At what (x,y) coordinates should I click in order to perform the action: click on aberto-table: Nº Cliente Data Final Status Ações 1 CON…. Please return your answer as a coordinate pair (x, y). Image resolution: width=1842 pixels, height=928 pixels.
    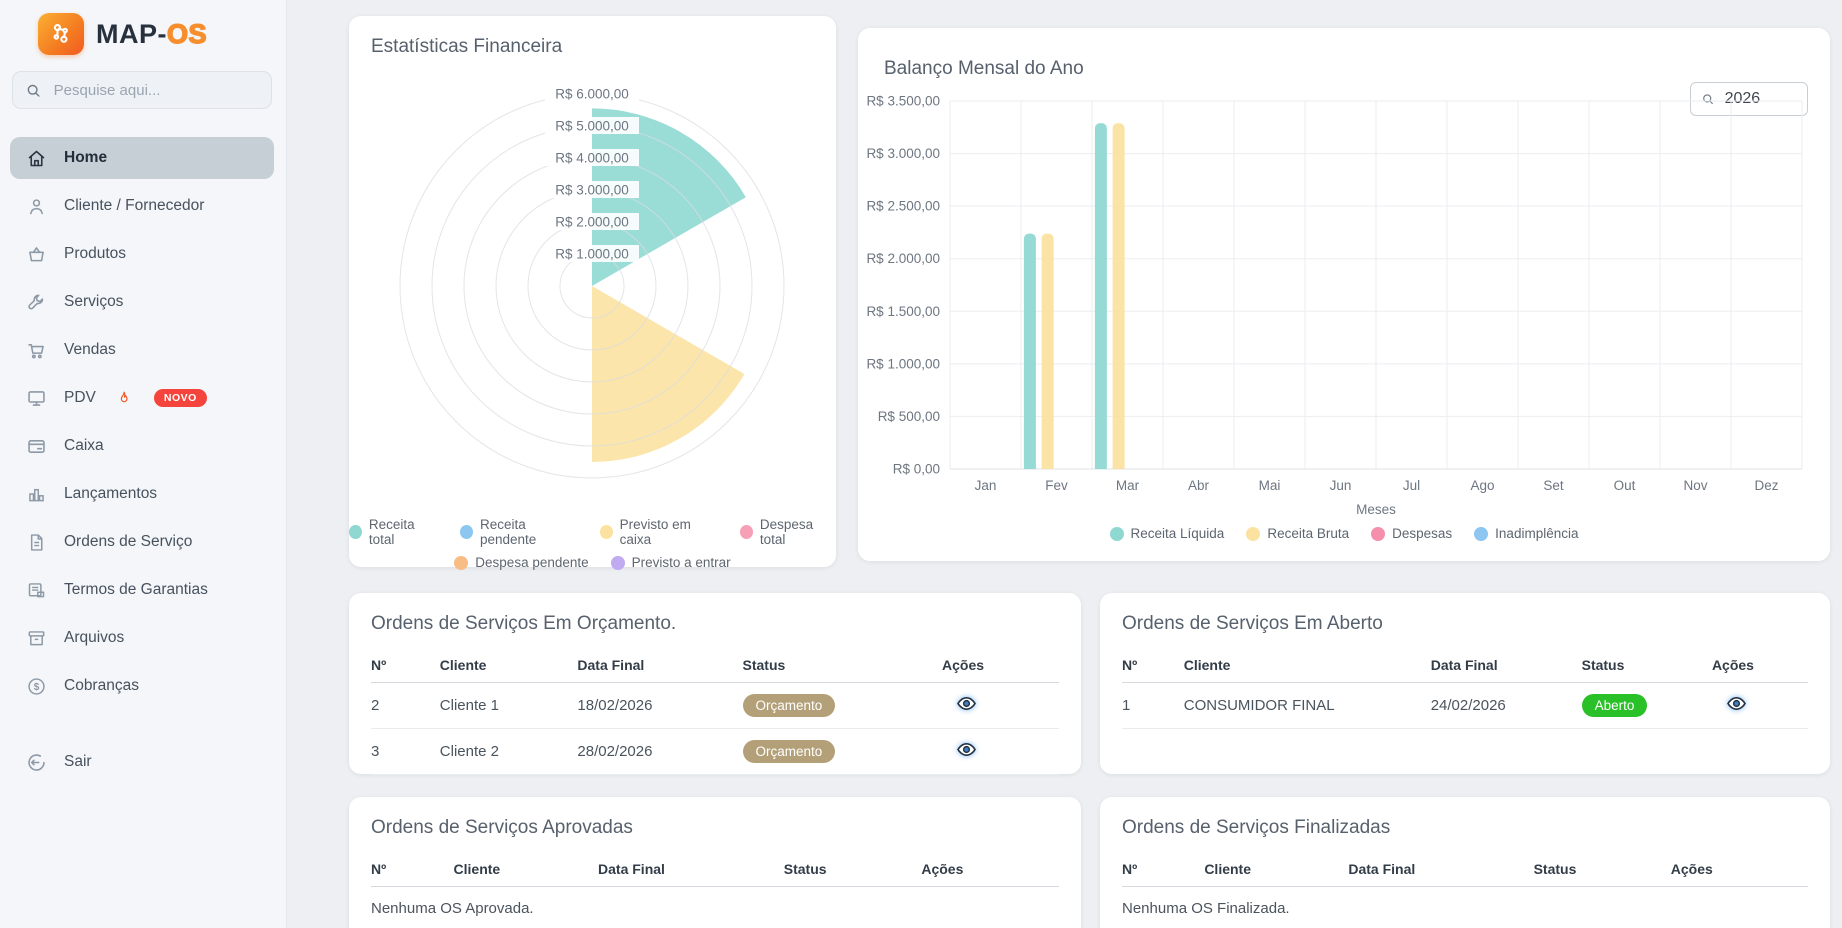
    Looking at the image, I should click on (1465, 688).